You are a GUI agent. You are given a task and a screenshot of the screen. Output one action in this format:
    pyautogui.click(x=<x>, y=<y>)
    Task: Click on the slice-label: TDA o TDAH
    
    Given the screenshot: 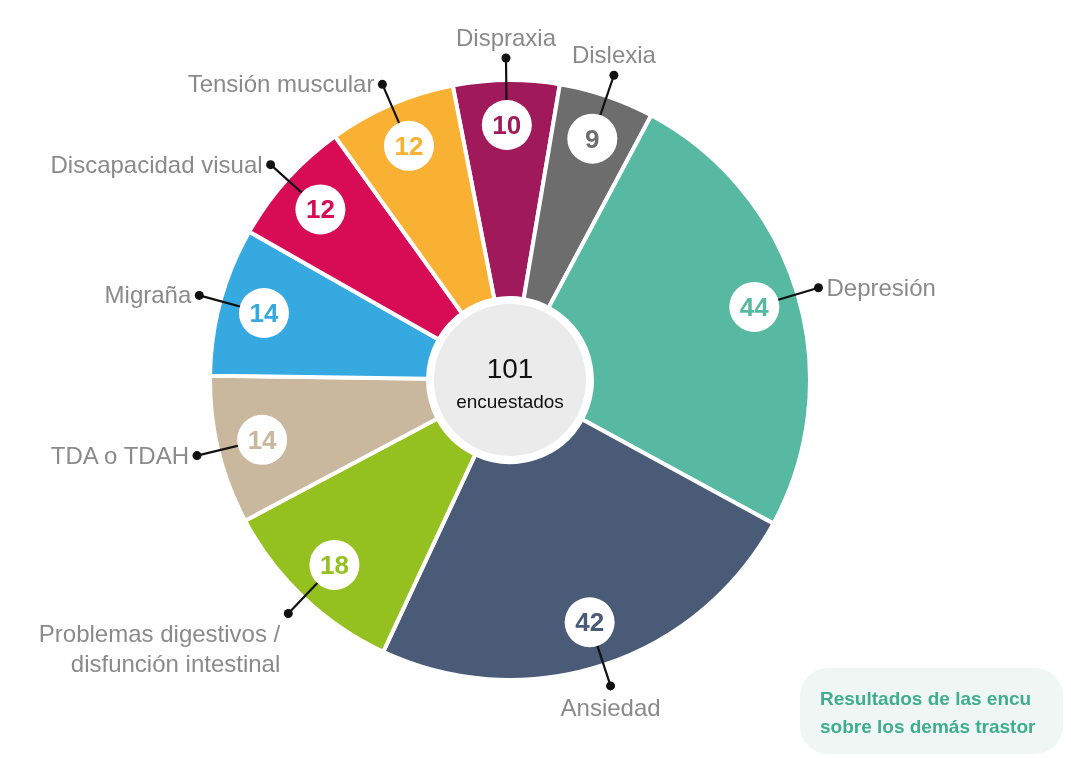 What is the action you would take?
    pyautogui.click(x=119, y=455)
    